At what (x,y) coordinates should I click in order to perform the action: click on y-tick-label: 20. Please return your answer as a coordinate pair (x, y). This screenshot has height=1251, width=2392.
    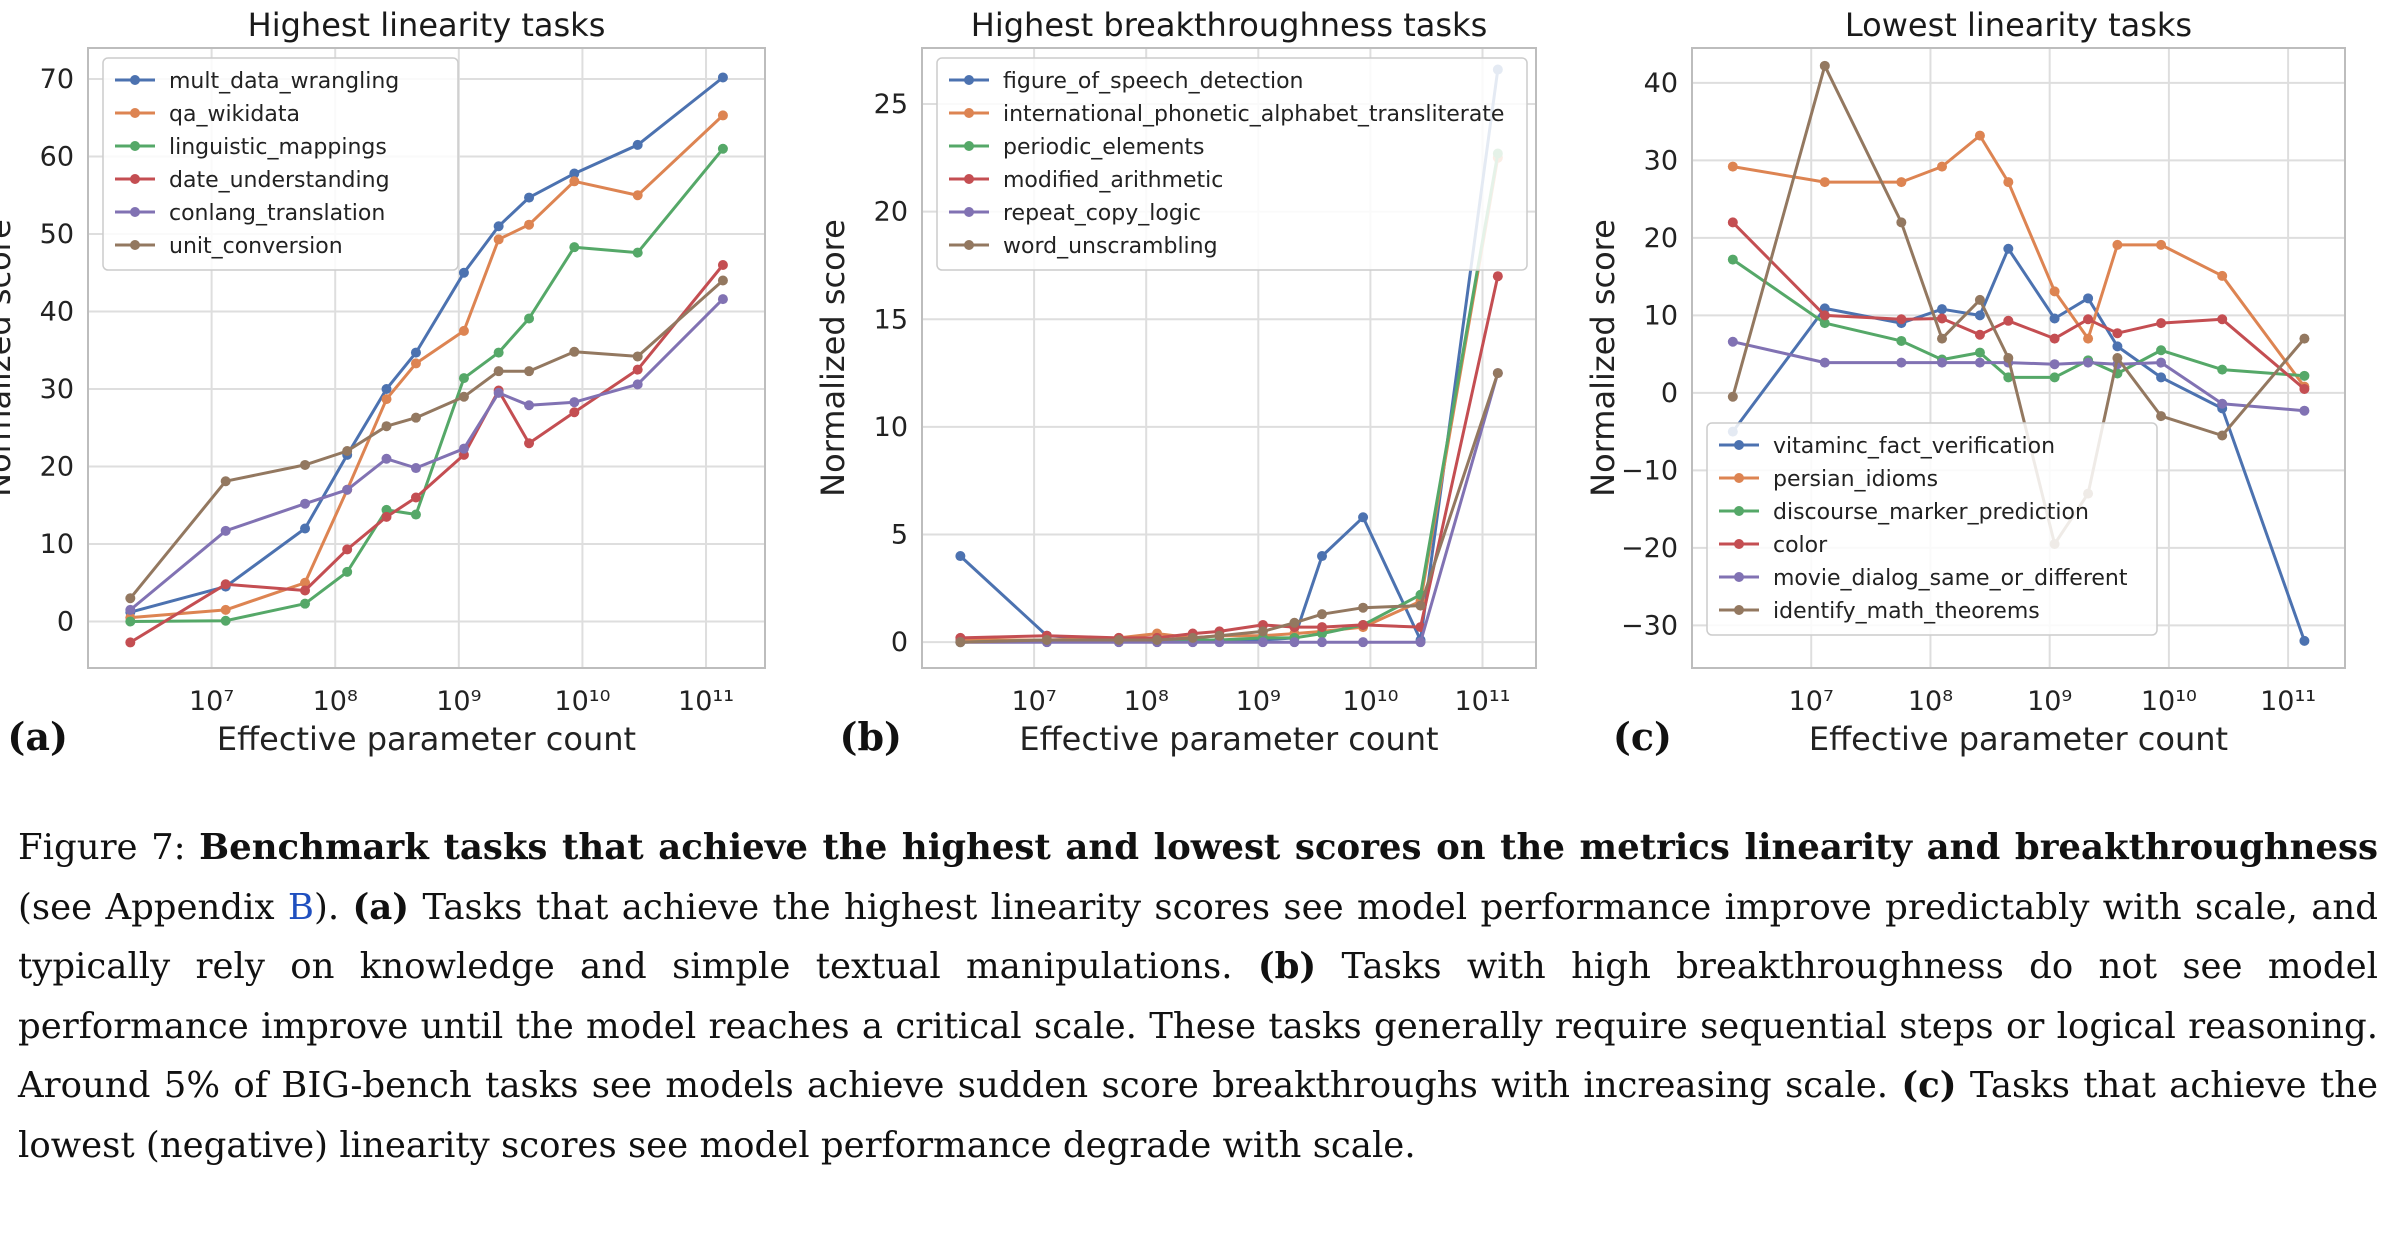
    Looking at the image, I should click on (891, 212).